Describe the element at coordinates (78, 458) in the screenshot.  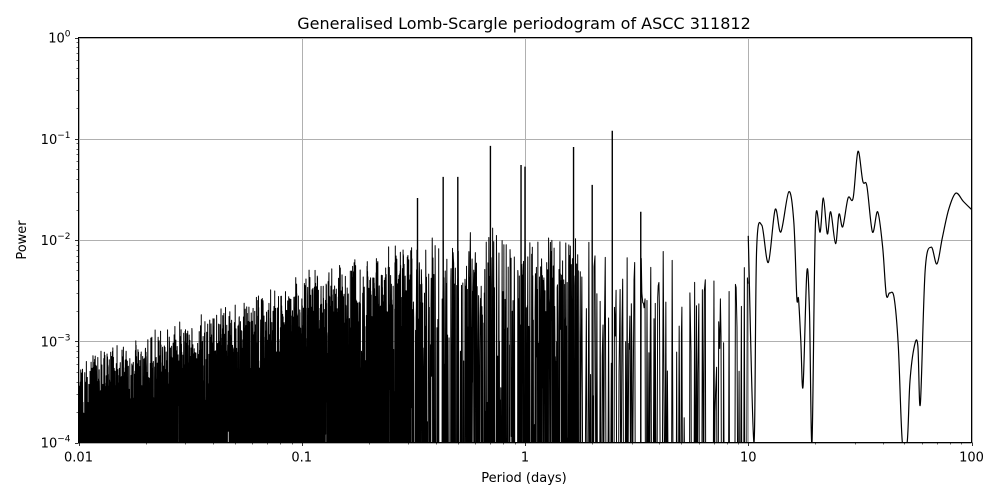
I see `x-tick-label: 0.01` at that location.